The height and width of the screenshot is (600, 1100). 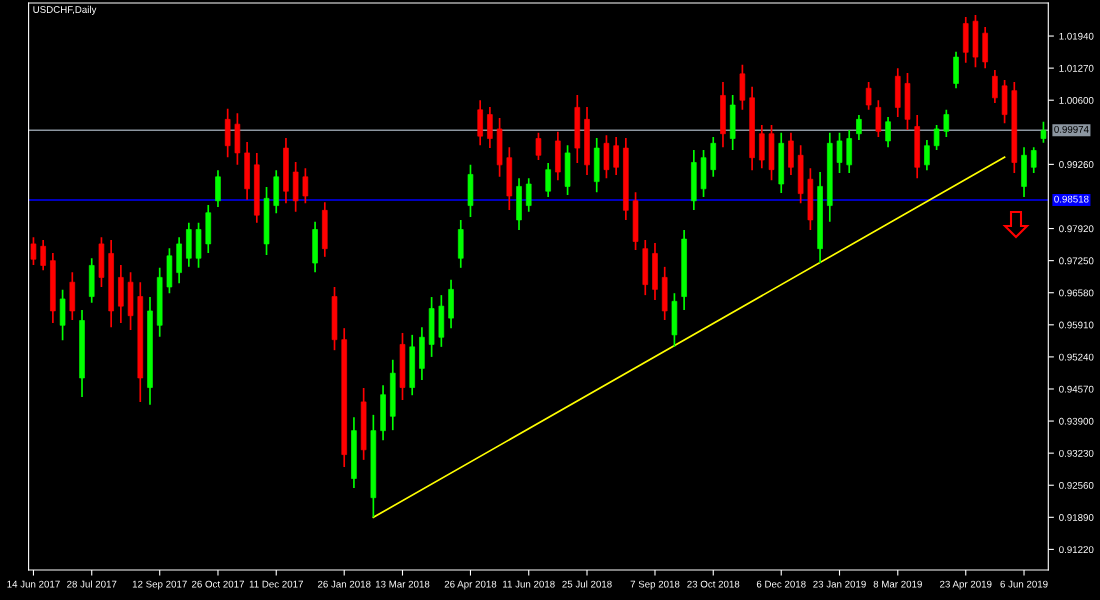 What do you see at coordinates (713, 584) in the screenshot?
I see `x-tick-label: 23 Oct 2018` at bounding box center [713, 584].